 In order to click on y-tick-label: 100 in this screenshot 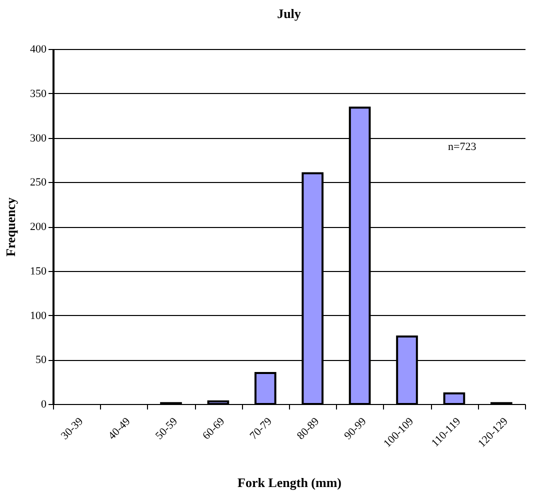, I will do `click(38, 316)`.